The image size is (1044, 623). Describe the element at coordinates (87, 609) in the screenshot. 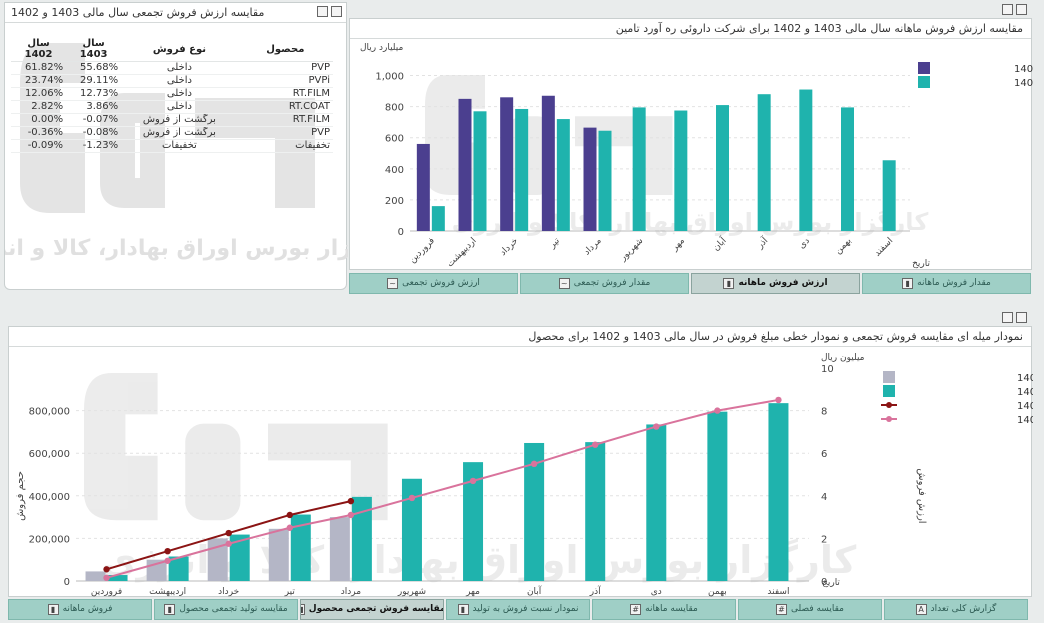

I see `tab-label: فروش ماهانه` at that location.